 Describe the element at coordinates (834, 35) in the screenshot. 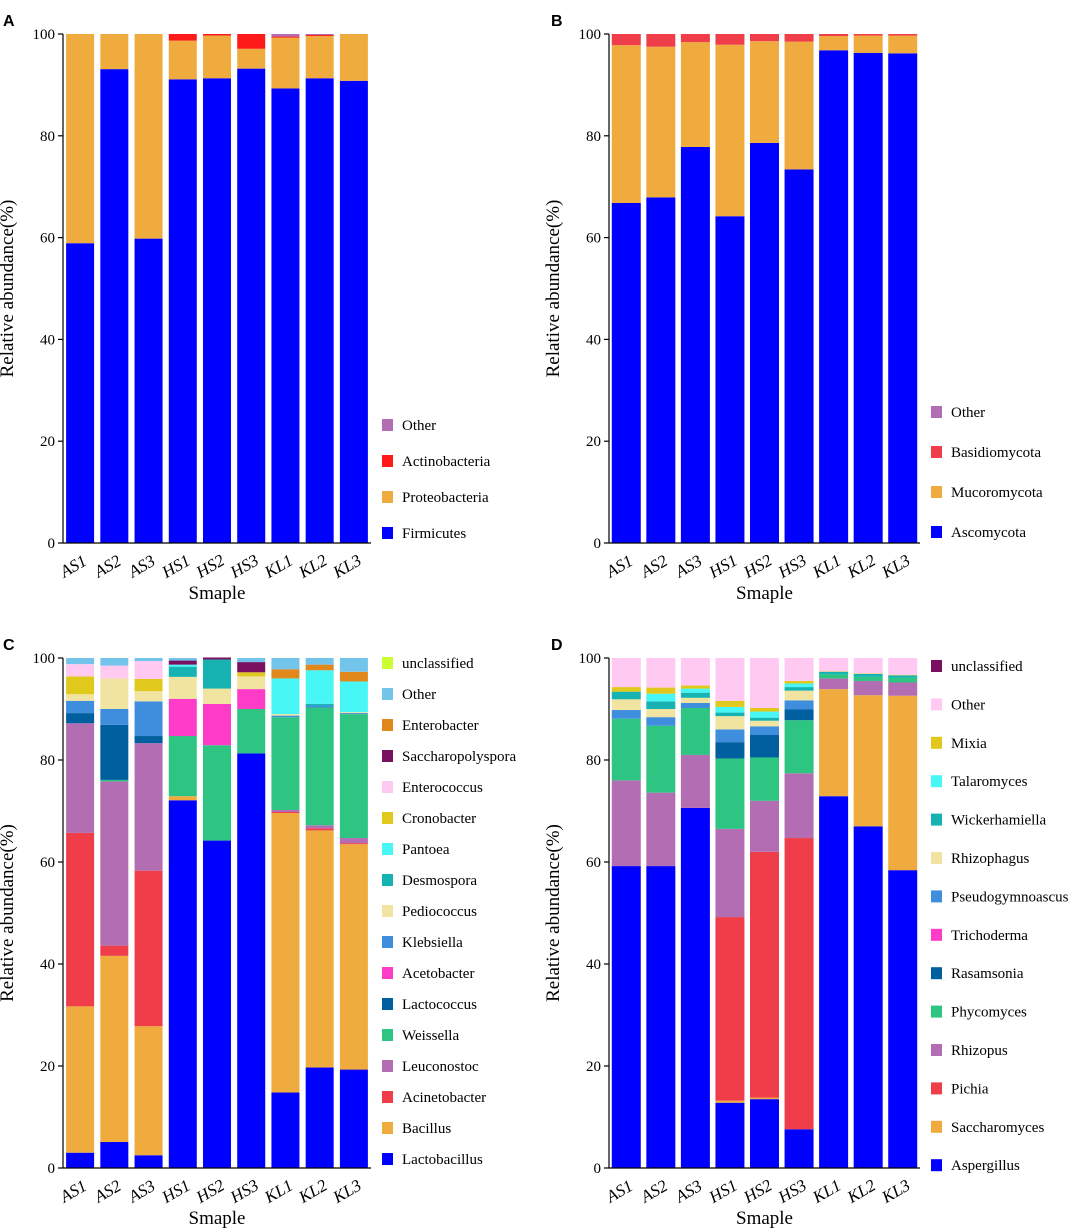

I see `bar-segment-basidiomycota-kl1` at that location.